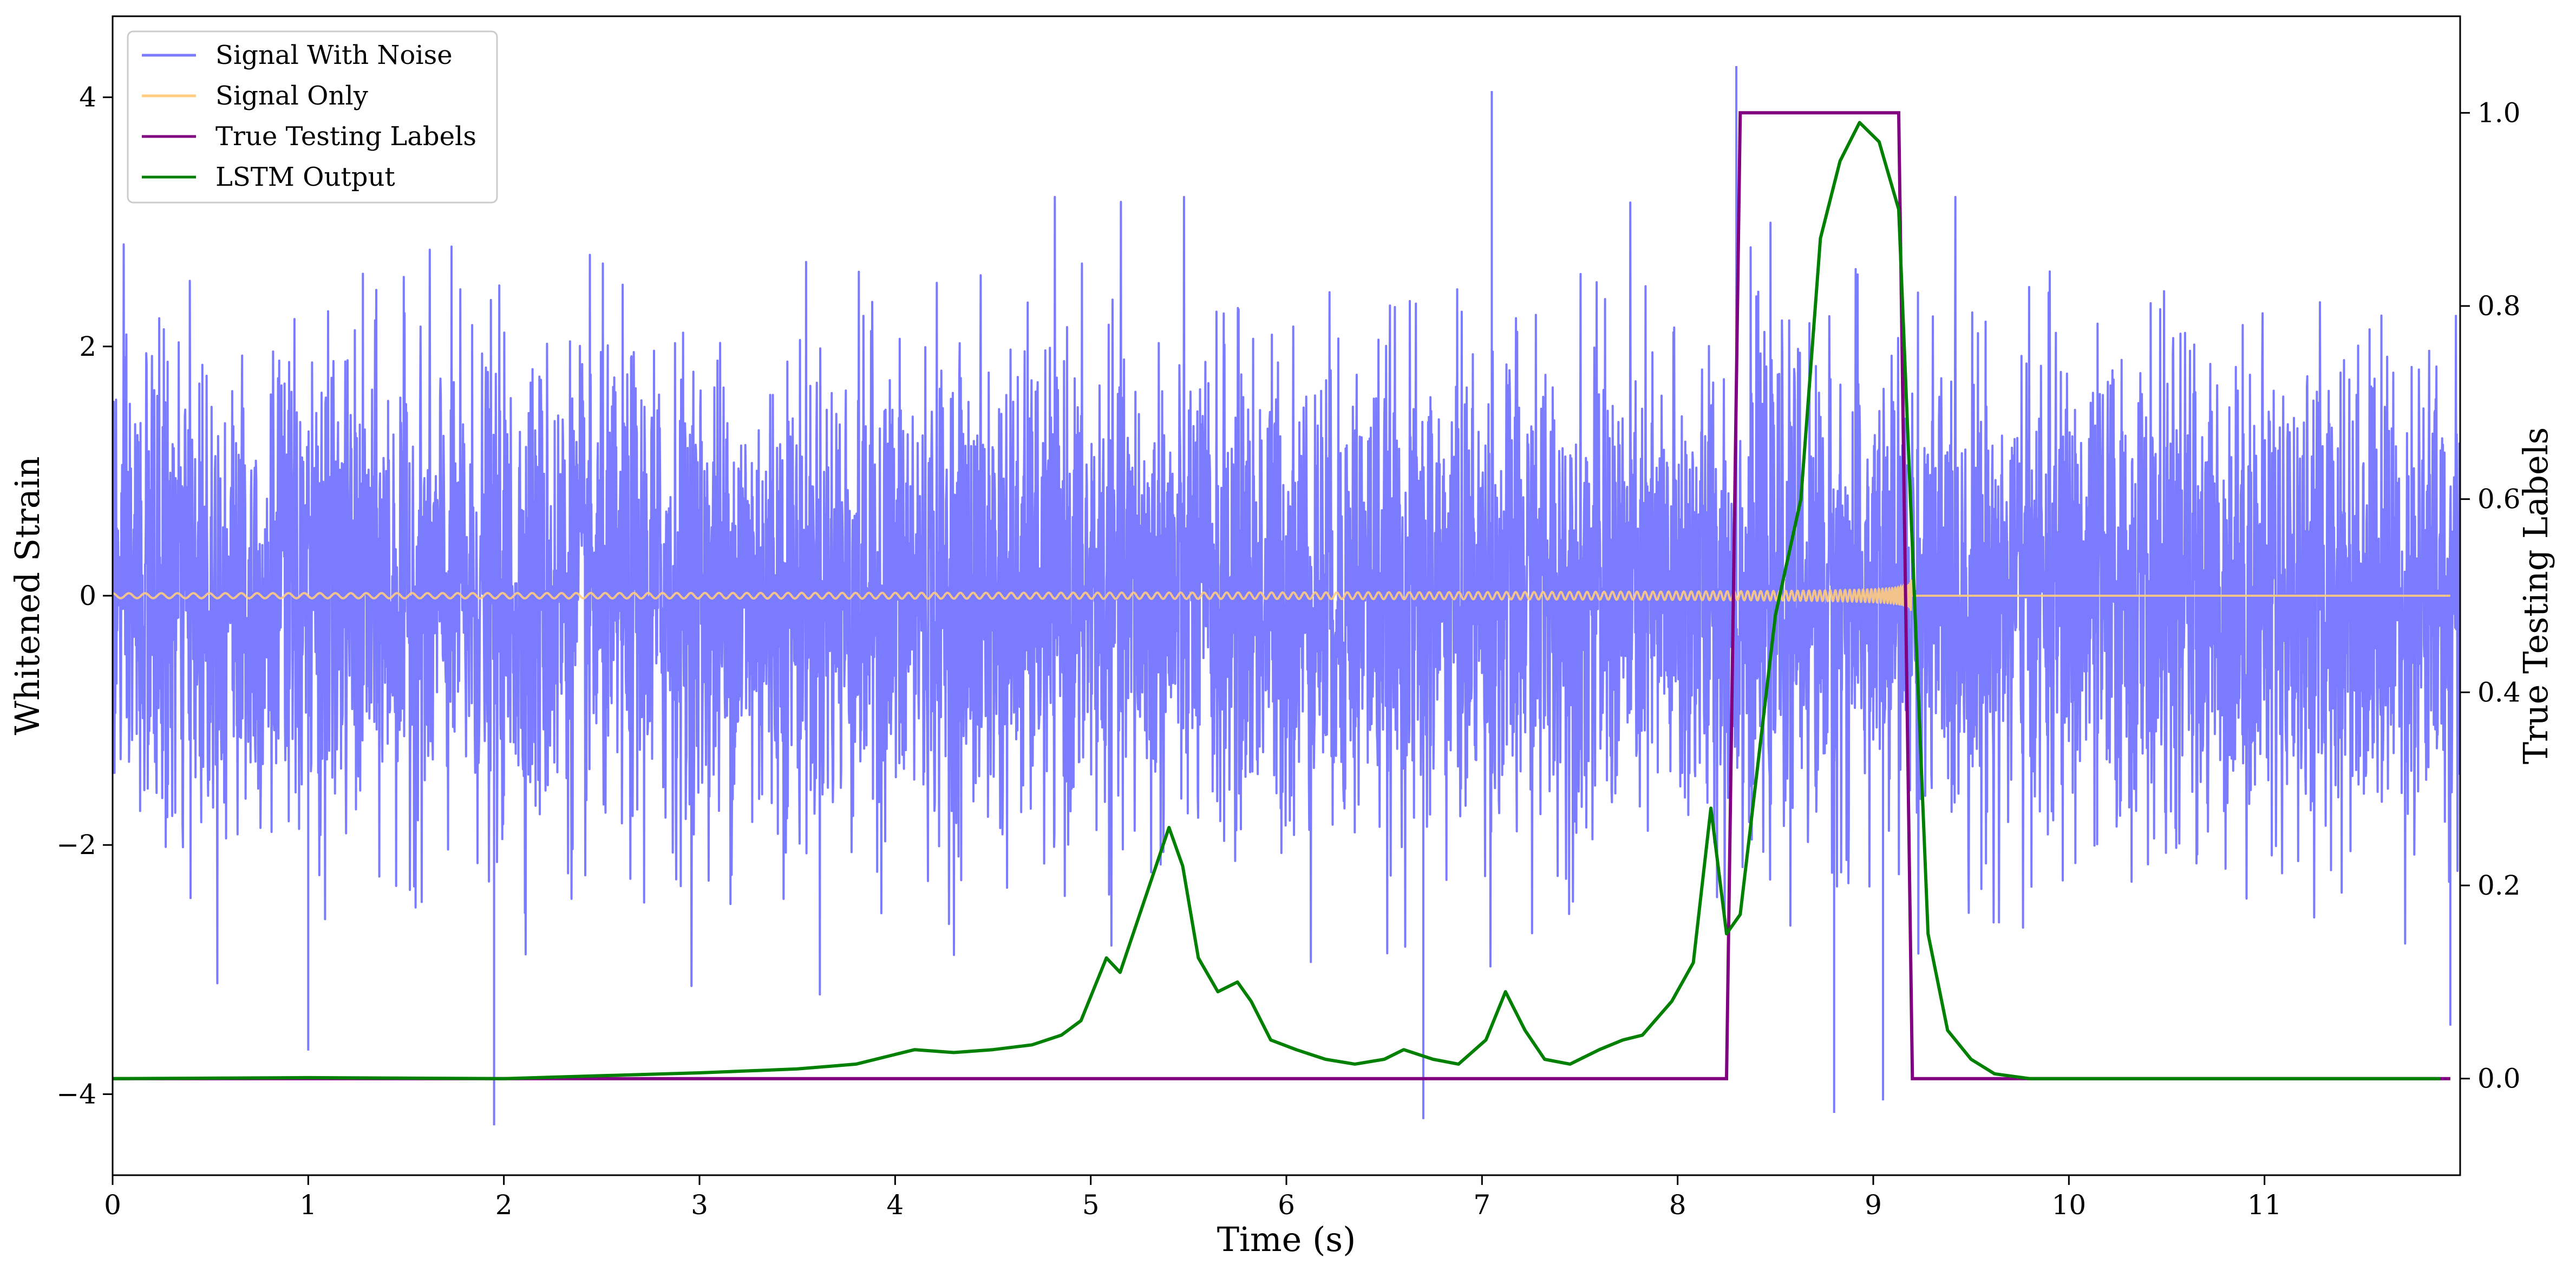  I want to click on x-tick-label: 1, so click(308, 1205).